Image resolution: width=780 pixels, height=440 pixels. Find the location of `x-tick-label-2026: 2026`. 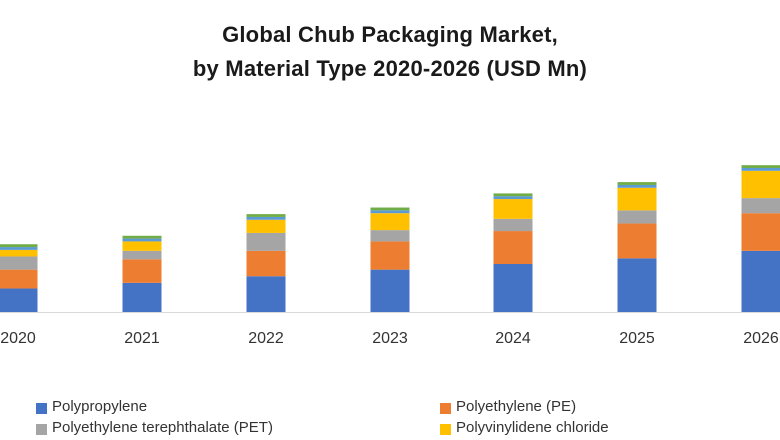

x-tick-label-2026: 2026 is located at coordinates (761, 338).